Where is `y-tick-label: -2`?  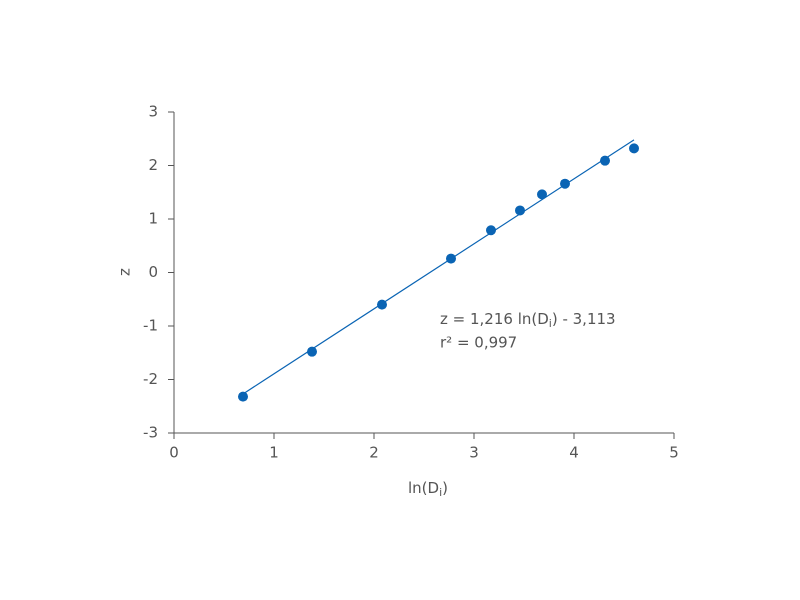
y-tick-label: -2 is located at coordinates (150, 379).